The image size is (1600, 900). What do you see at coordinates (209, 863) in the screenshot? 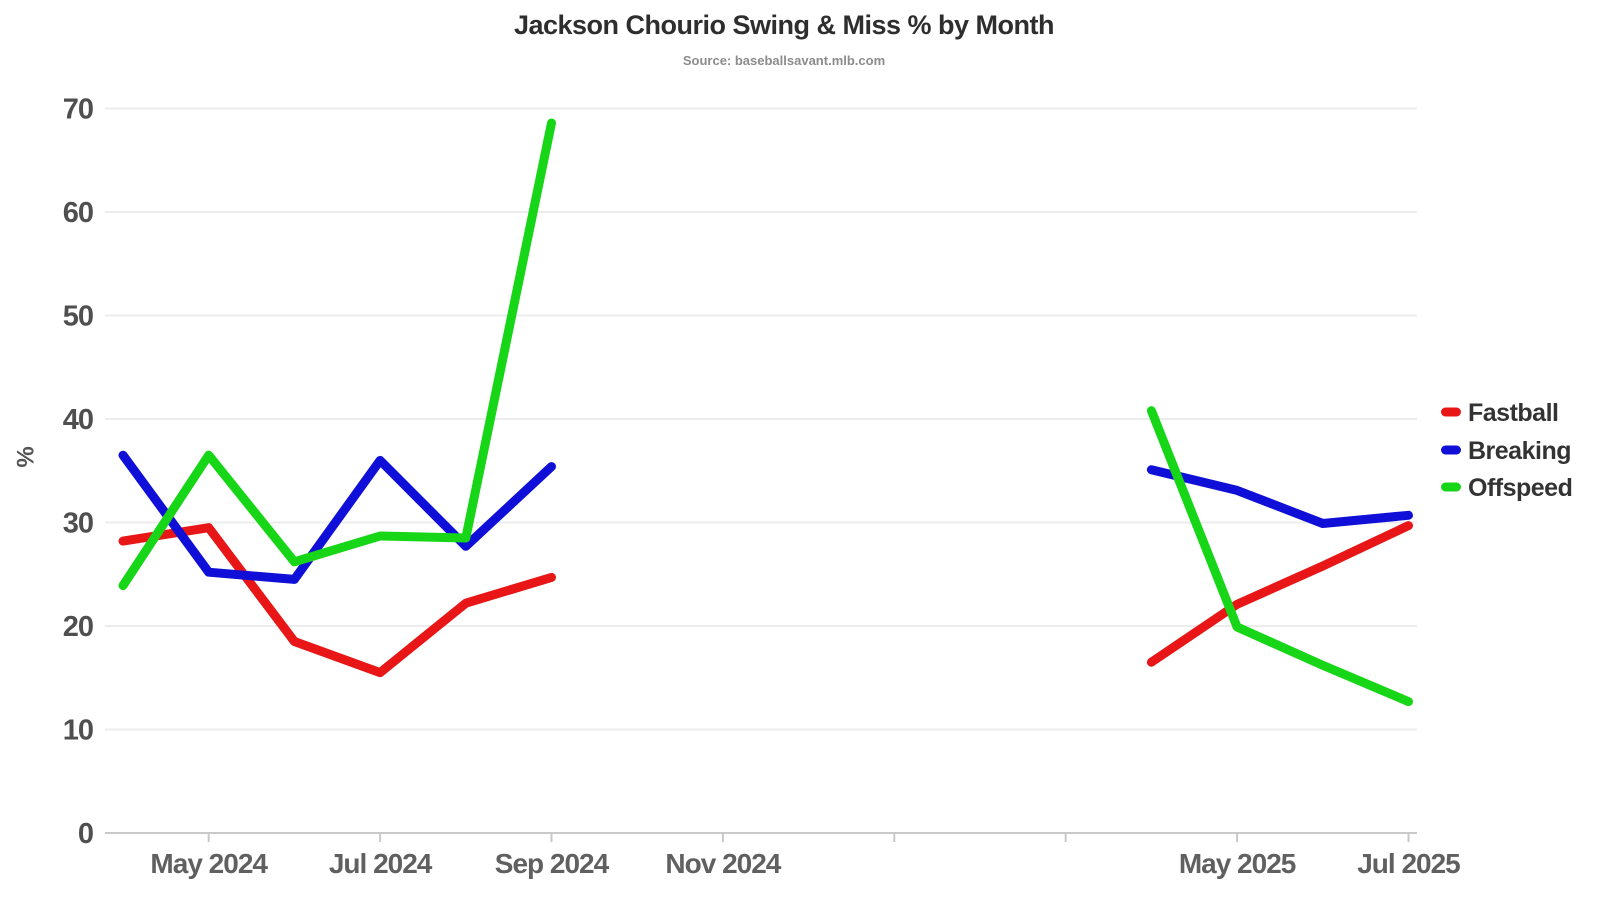
I see `x-tick-label: May 2024` at bounding box center [209, 863].